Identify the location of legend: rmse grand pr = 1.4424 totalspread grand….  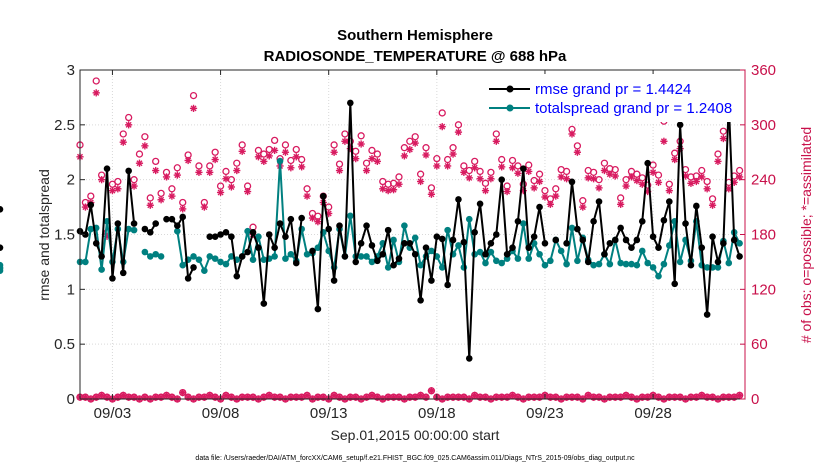
(612, 98).